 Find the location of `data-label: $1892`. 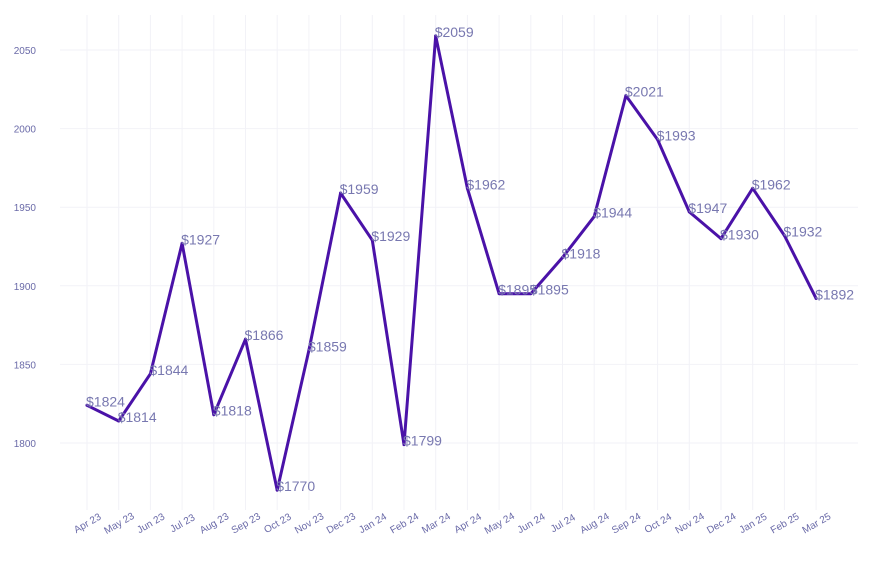

data-label: $1892 is located at coordinates (834, 294).